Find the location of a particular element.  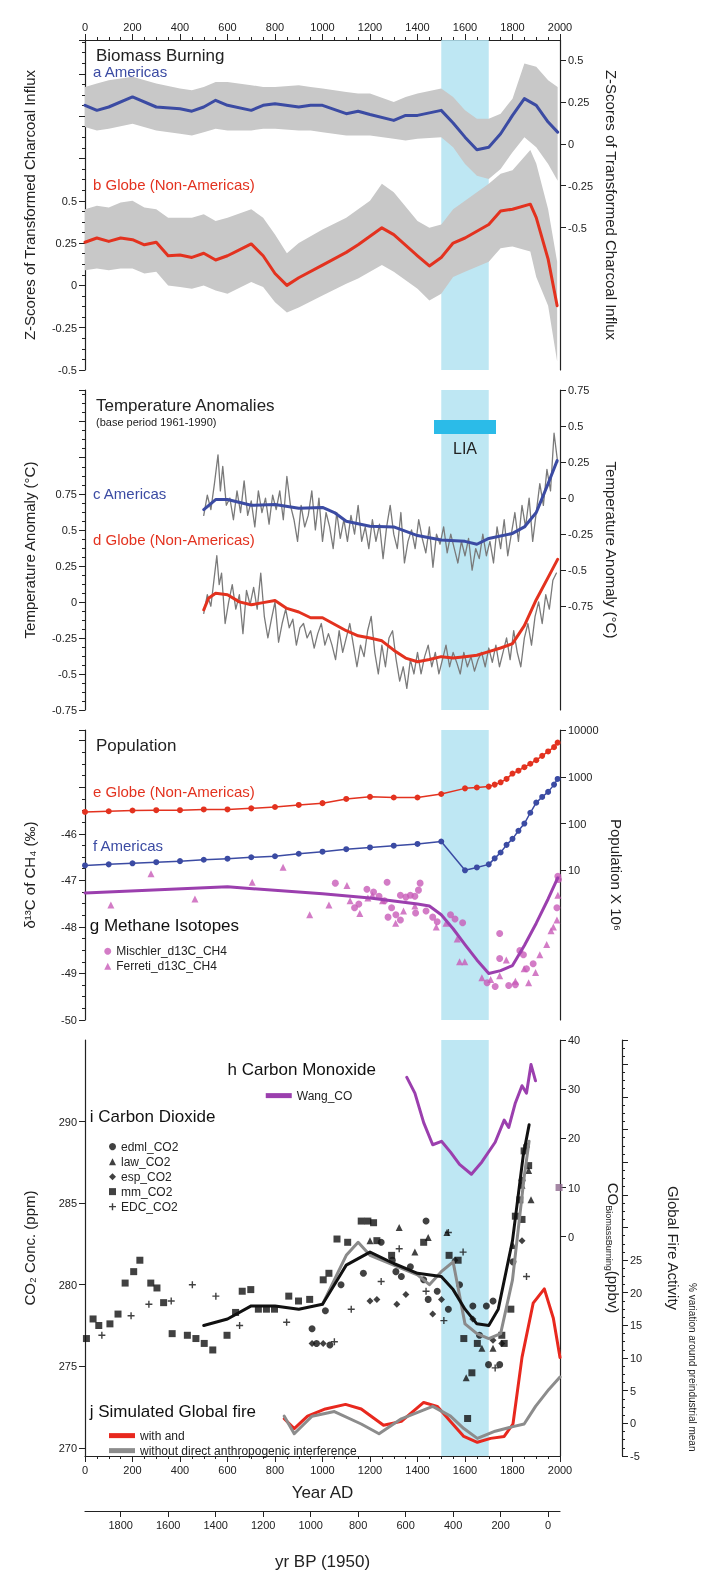

y2-axis-title: Population X 10⁶ is located at coordinates (617, 875).